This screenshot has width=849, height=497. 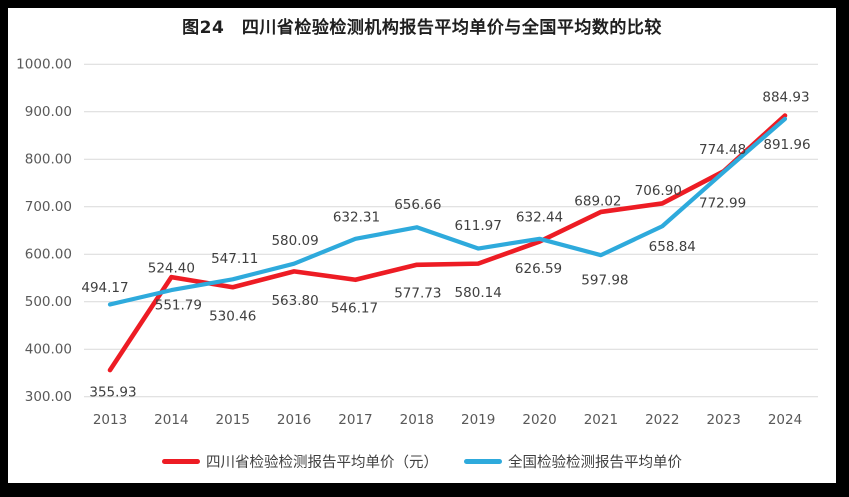 What do you see at coordinates (424, 490) in the screenshot?
I see `frame-border-bottom` at bounding box center [424, 490].